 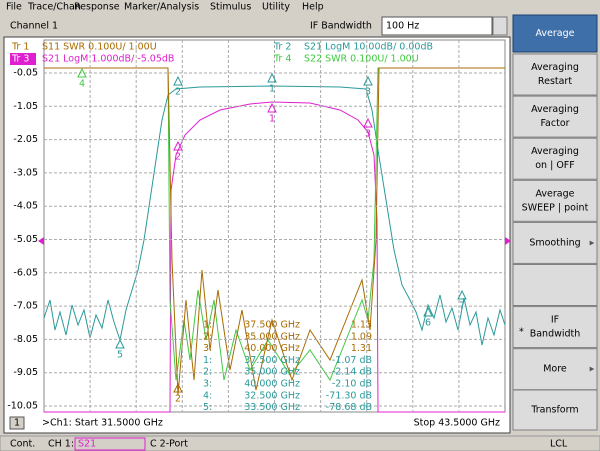 I want to click on softkey-label: Transform, so click(x=554, y=410).